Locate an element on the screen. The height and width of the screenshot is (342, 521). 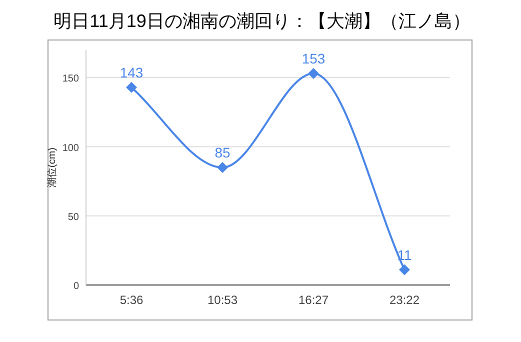
x-tick-label: 10:53 is located at coordinates (222, 300).